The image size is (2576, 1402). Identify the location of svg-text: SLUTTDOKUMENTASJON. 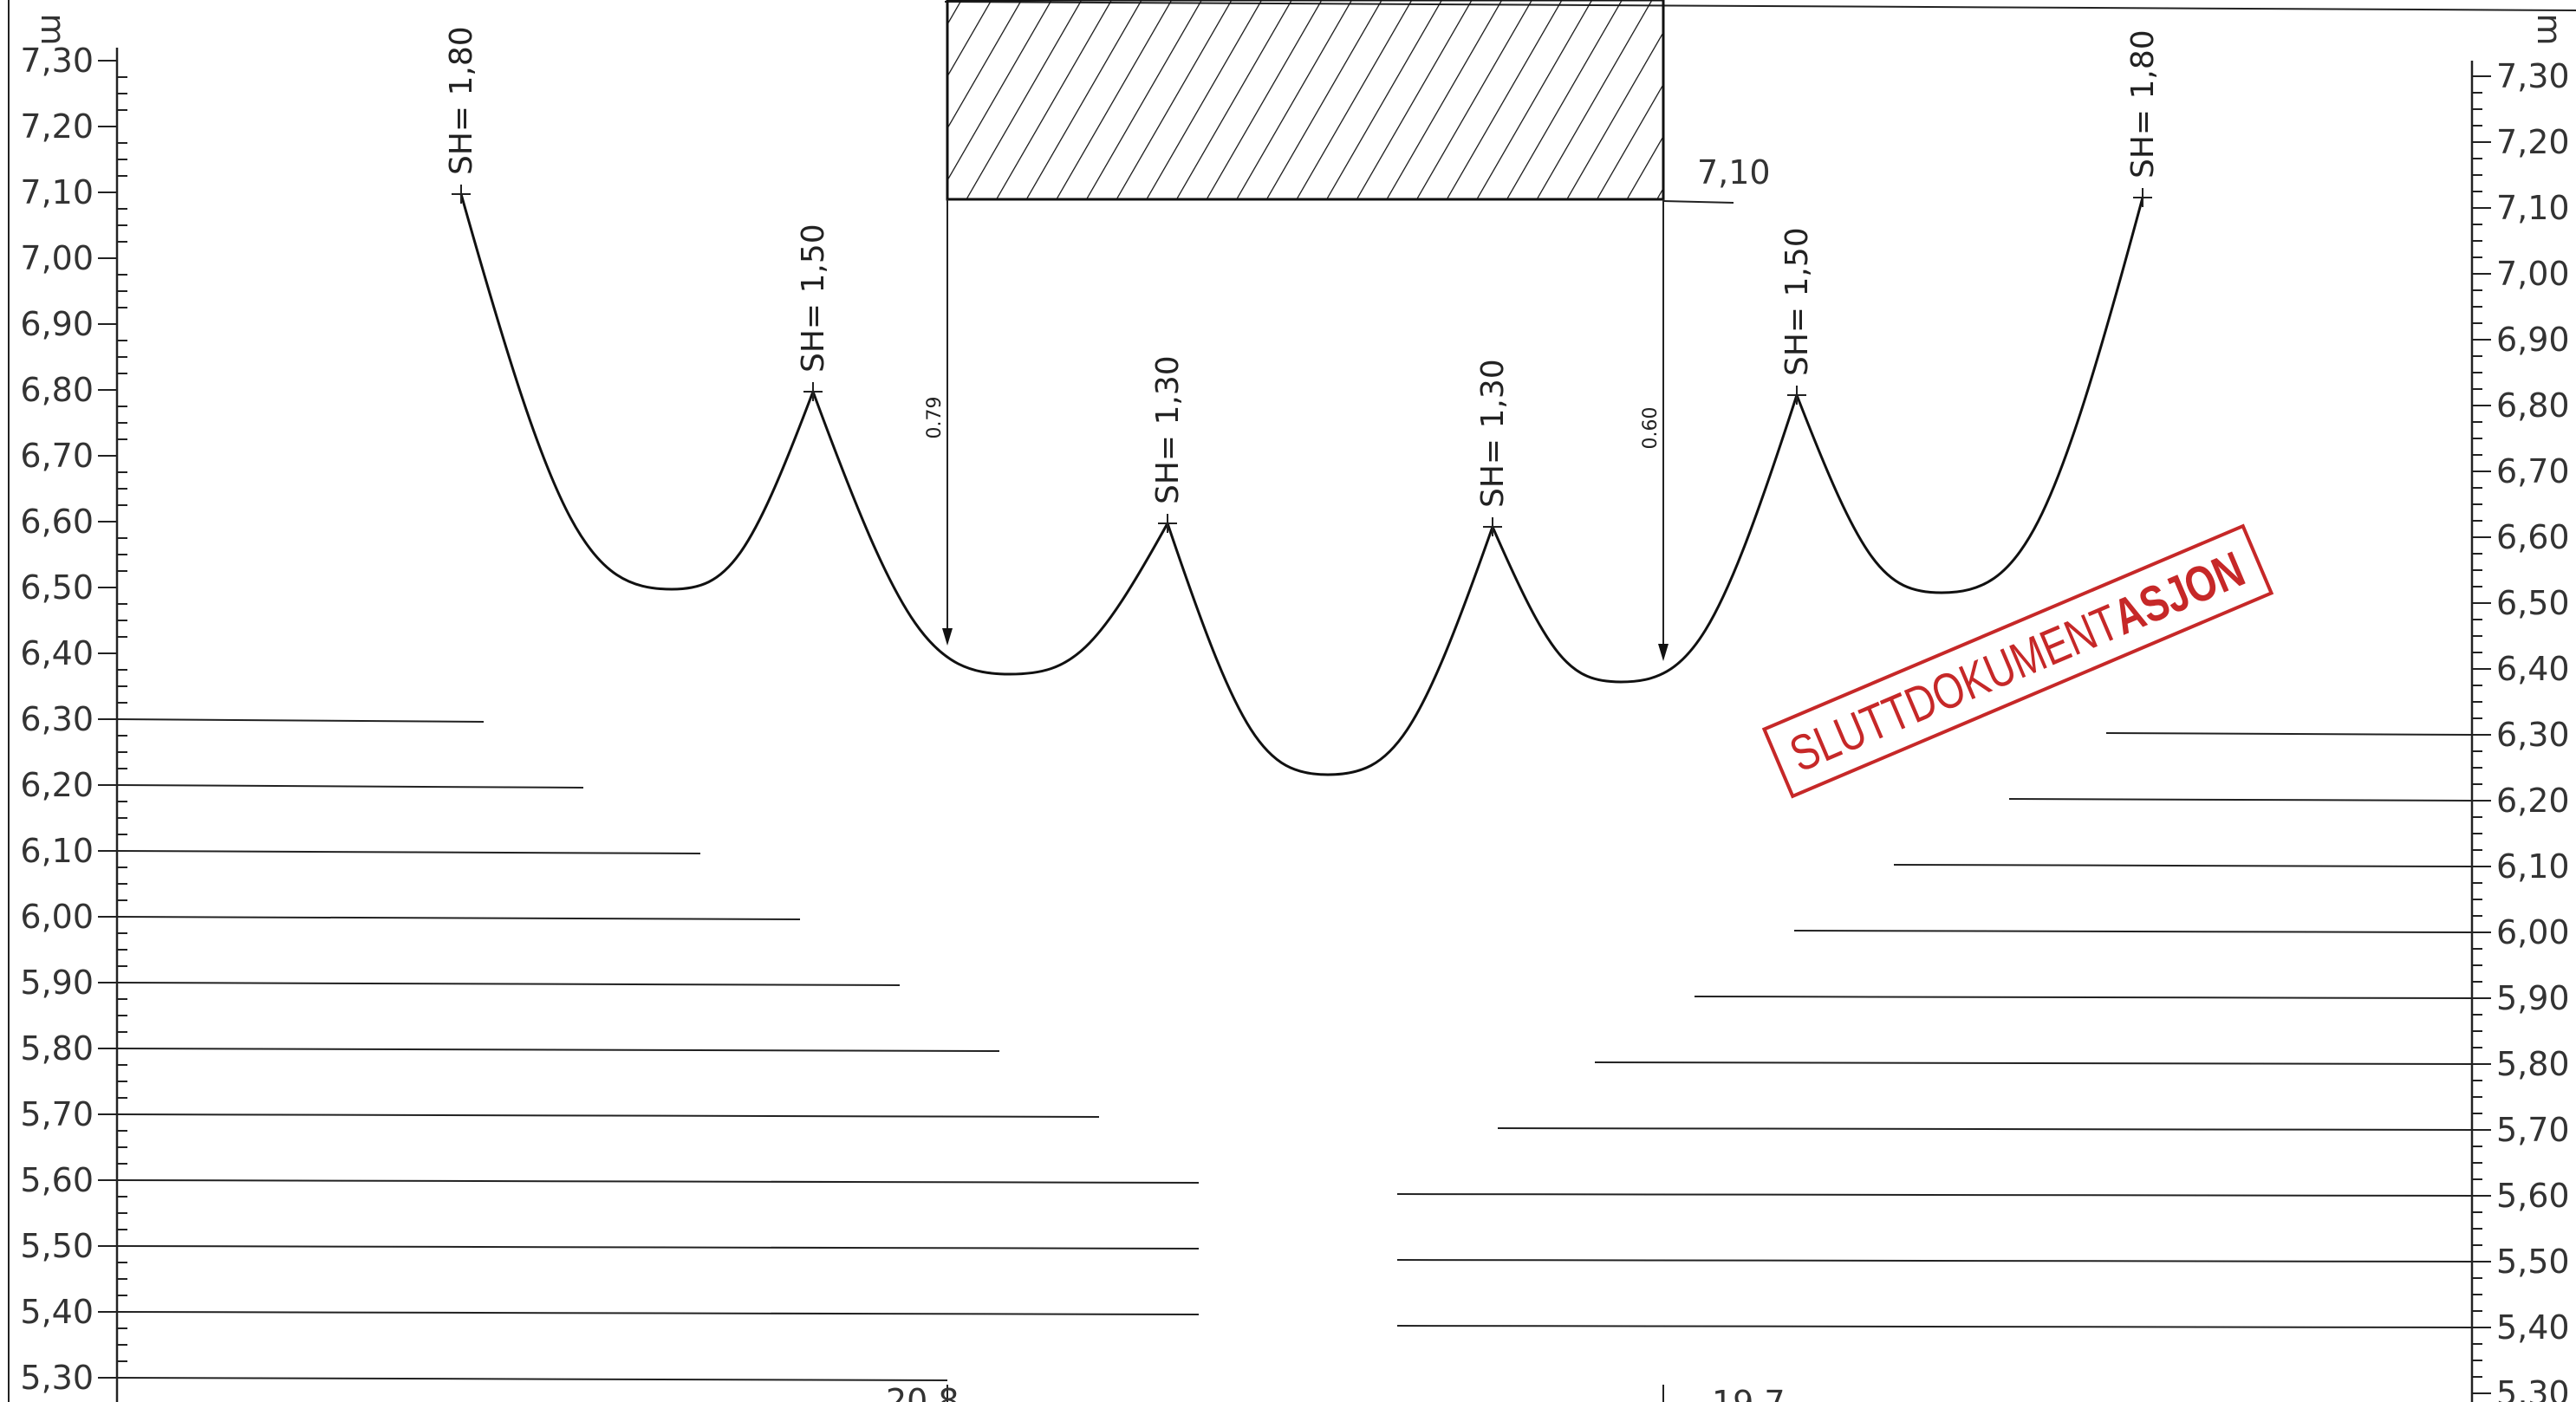
(2017, 661).